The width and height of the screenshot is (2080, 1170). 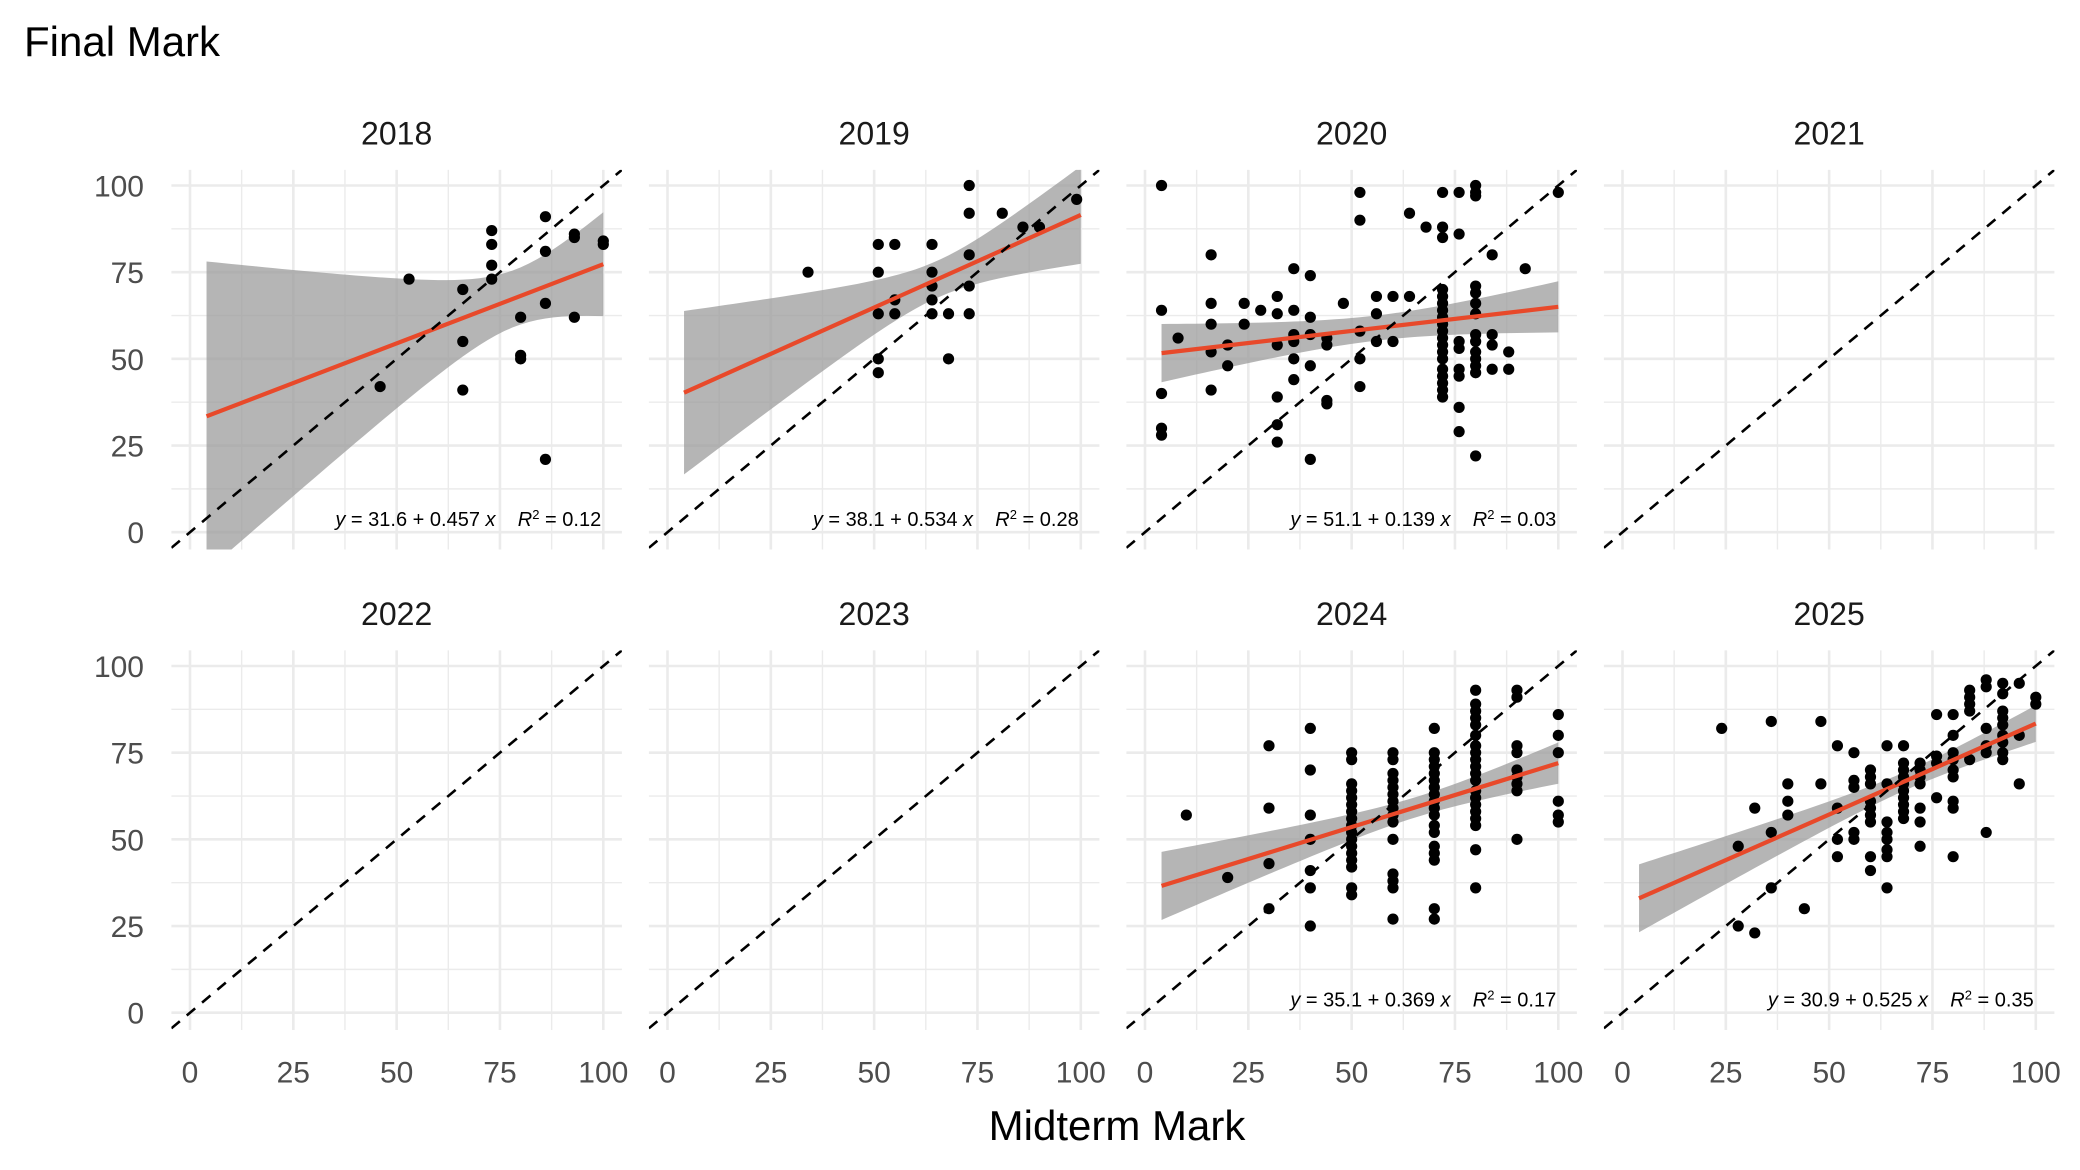 What do you see at coordinates (1820, 1000) in the screenshot?
I see `equation-part: 30.9` at bounding box center [1820, 1000].